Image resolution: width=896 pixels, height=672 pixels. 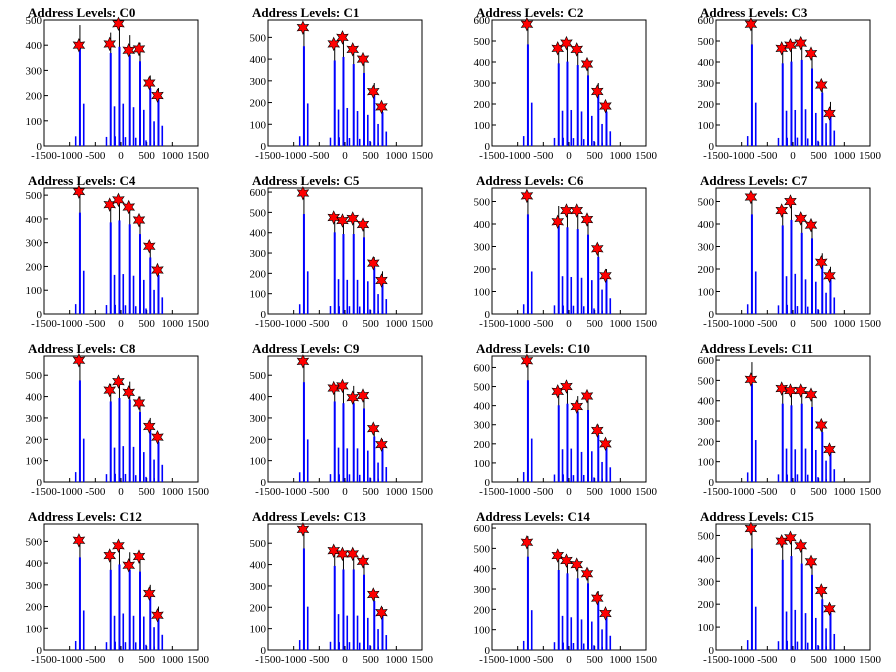 I want to click on x-tick-label: 1000, so click(x=844, y=660).